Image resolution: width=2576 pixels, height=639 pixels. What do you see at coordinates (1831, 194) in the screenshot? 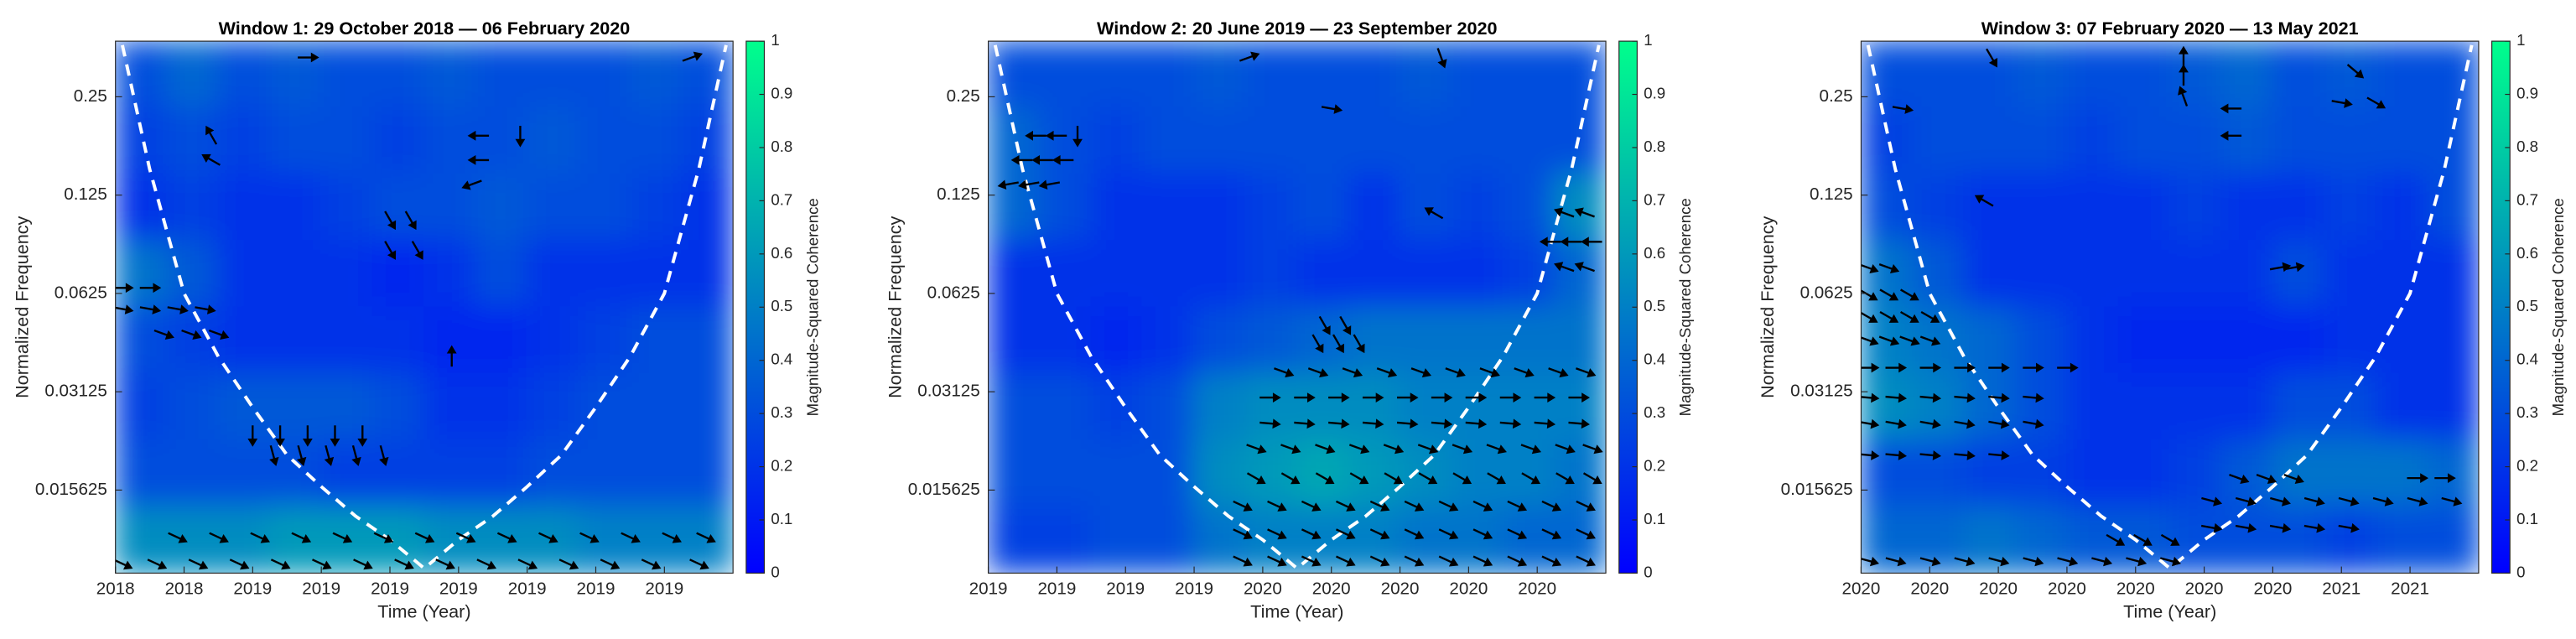
I see `y-tick-label: 0.125` at bounding box center [1831, 194].